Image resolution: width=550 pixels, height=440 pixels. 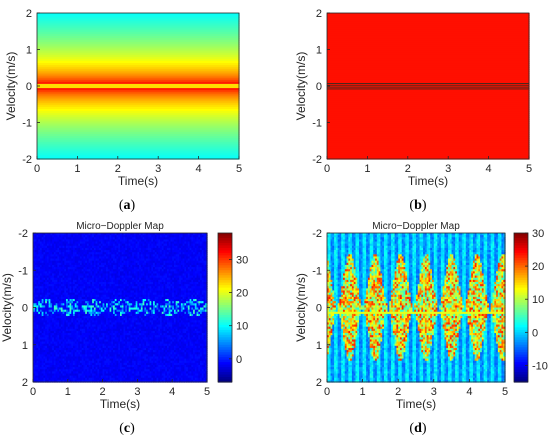 What do you see at coordinates (428, 86) in the screenshot?
I see `heatmap-b` at bounding box center [428, 86].